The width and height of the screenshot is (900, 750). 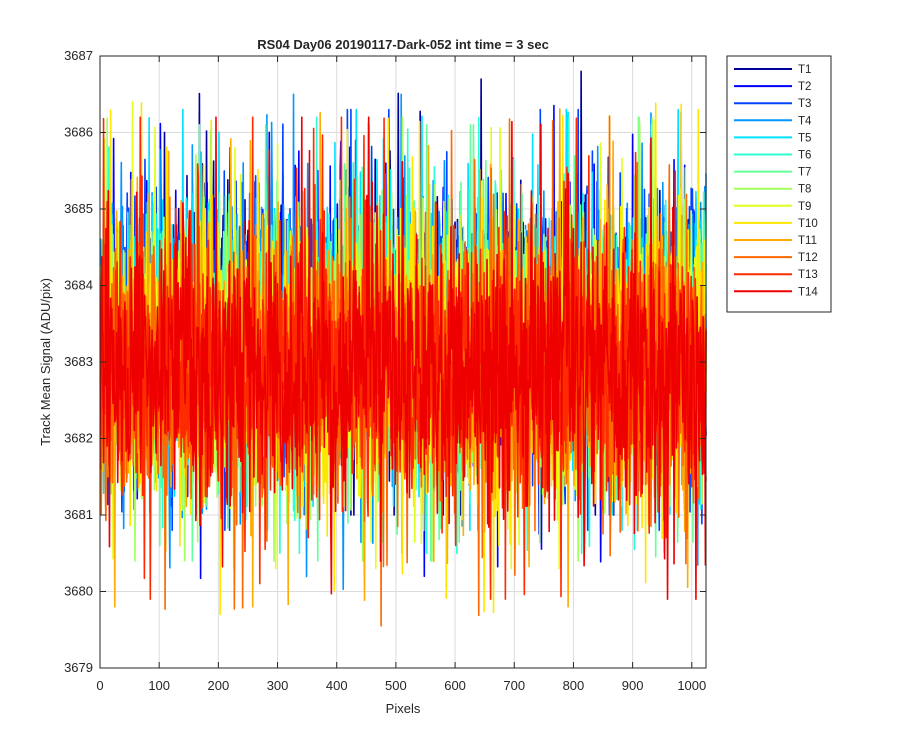 I want to click on x-tick-label: 500, so click(x=396, y=685).